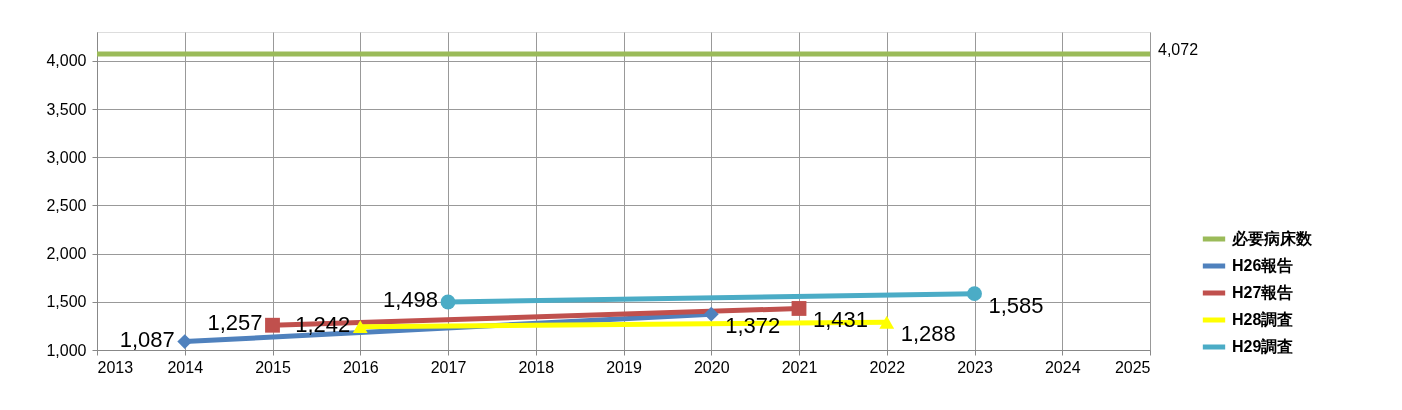 This screenshot has height=410, width=1402. Describe the element at coordinates (1263, 346) in the screenshot. I see `legend-label: H29調査` at that location.